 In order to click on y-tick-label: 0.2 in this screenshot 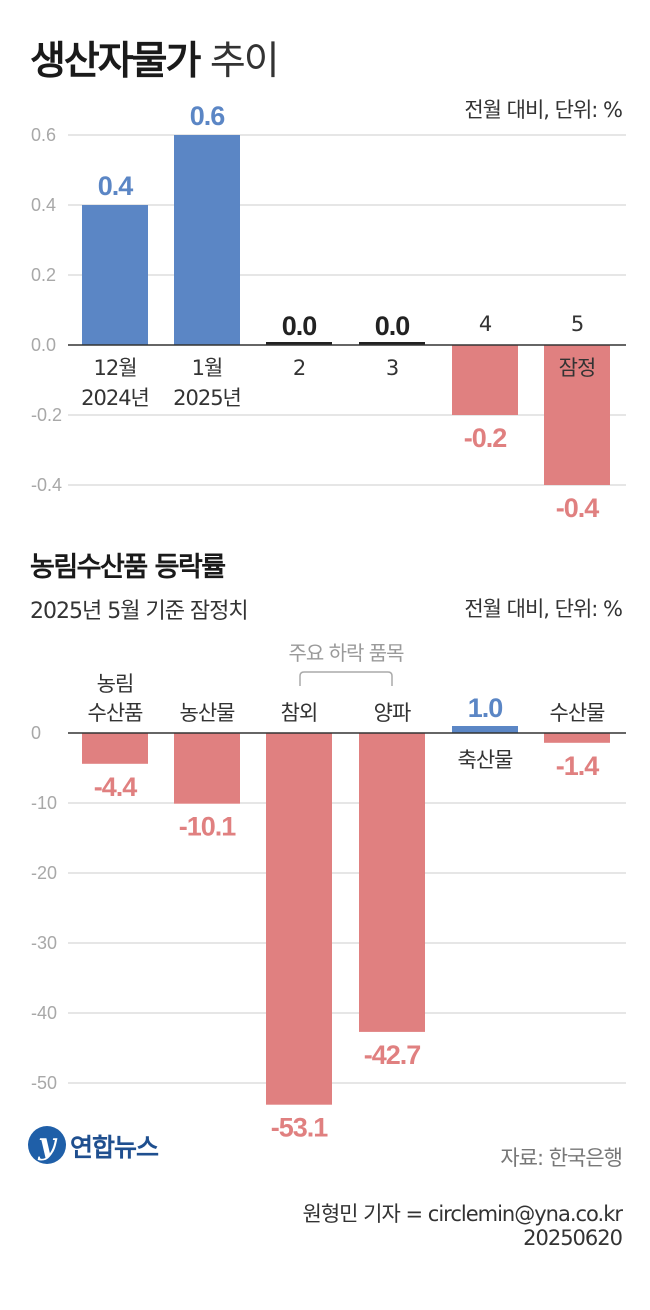, I will do `click(43, 275)`.